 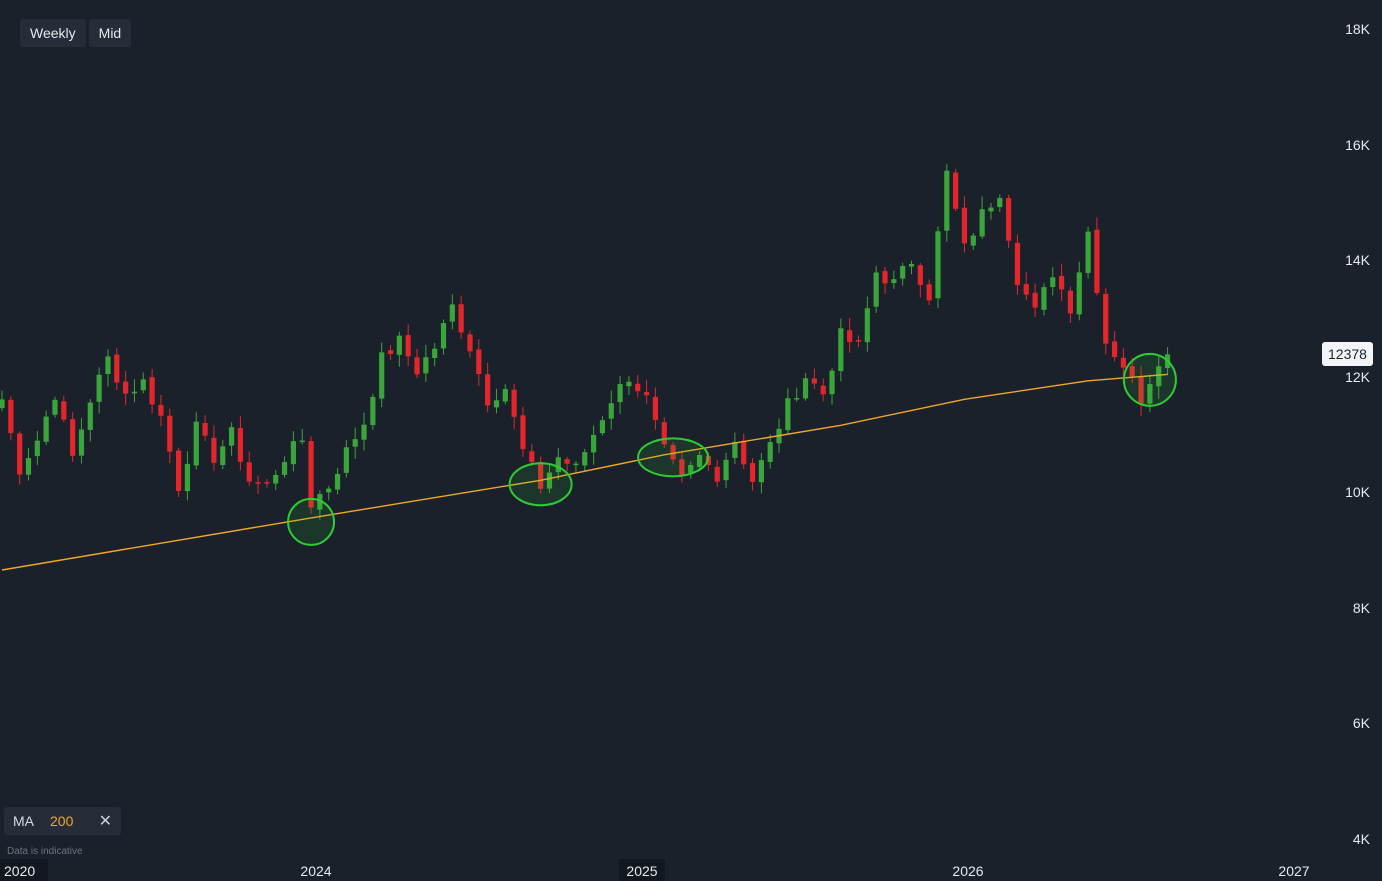 I want to click on x-tick-label: 2020, so click(x=19, y=871).